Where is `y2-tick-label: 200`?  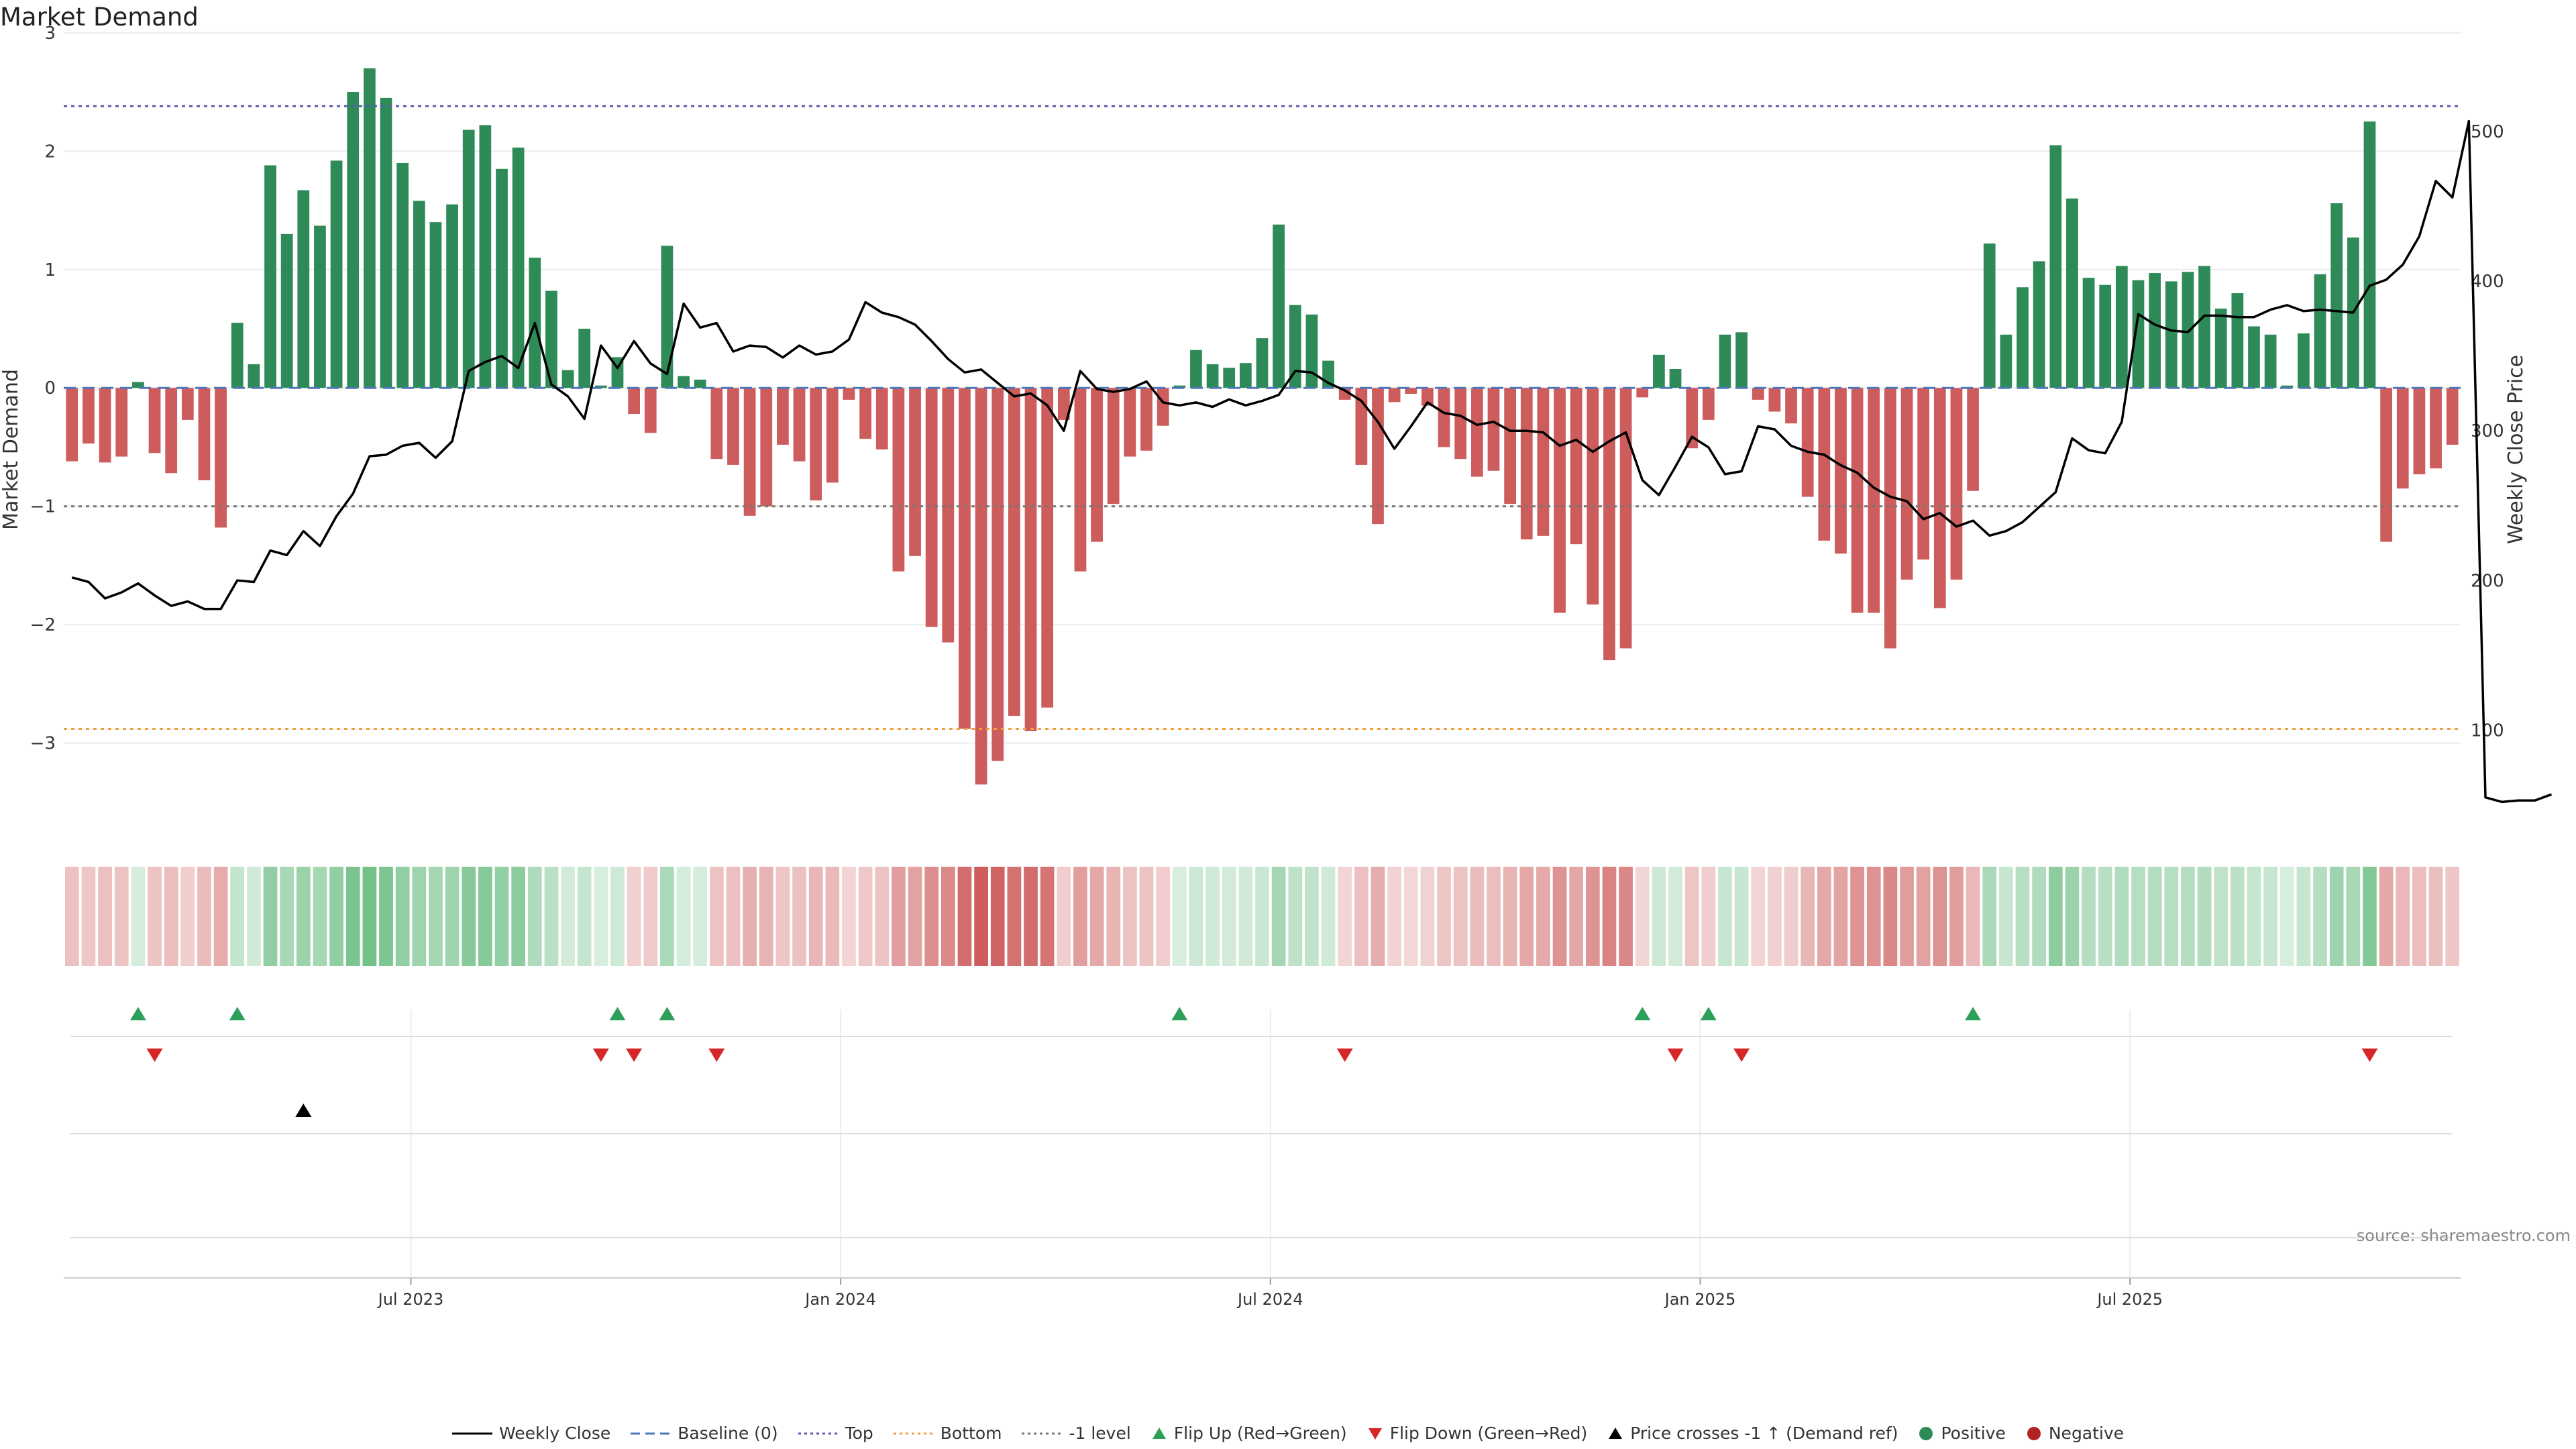 y2-tick-label: 200 is located at coordinates (2487, 581).